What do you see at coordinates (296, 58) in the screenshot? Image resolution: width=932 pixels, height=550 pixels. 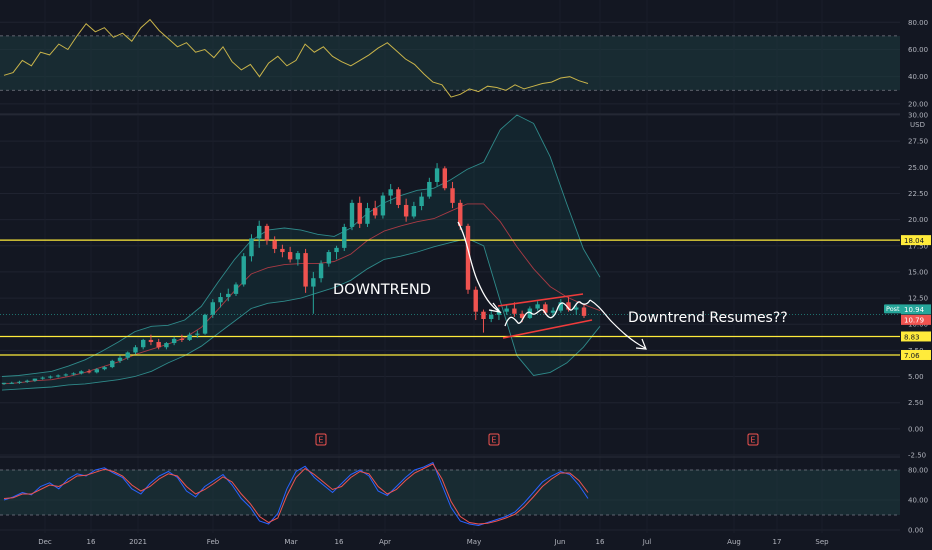 I see `rsi-line` at bounding box center [296, 58].